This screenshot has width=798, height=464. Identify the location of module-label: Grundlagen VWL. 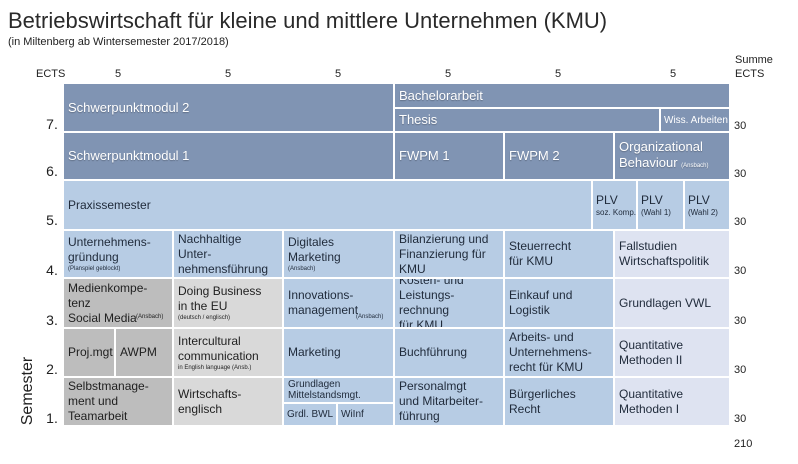
(665, 302).